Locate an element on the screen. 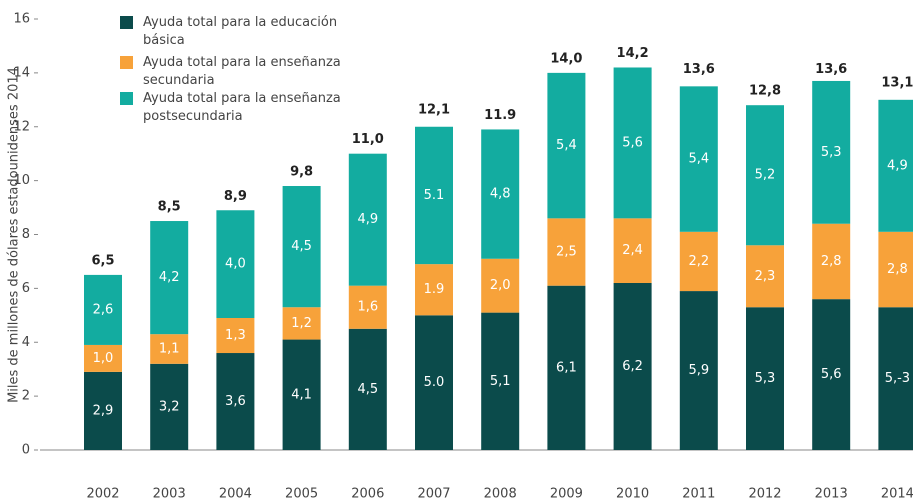 The width and height of the screenshot is (913, 504). x-tick-label: 2010 is located at coordinates (632, 494).